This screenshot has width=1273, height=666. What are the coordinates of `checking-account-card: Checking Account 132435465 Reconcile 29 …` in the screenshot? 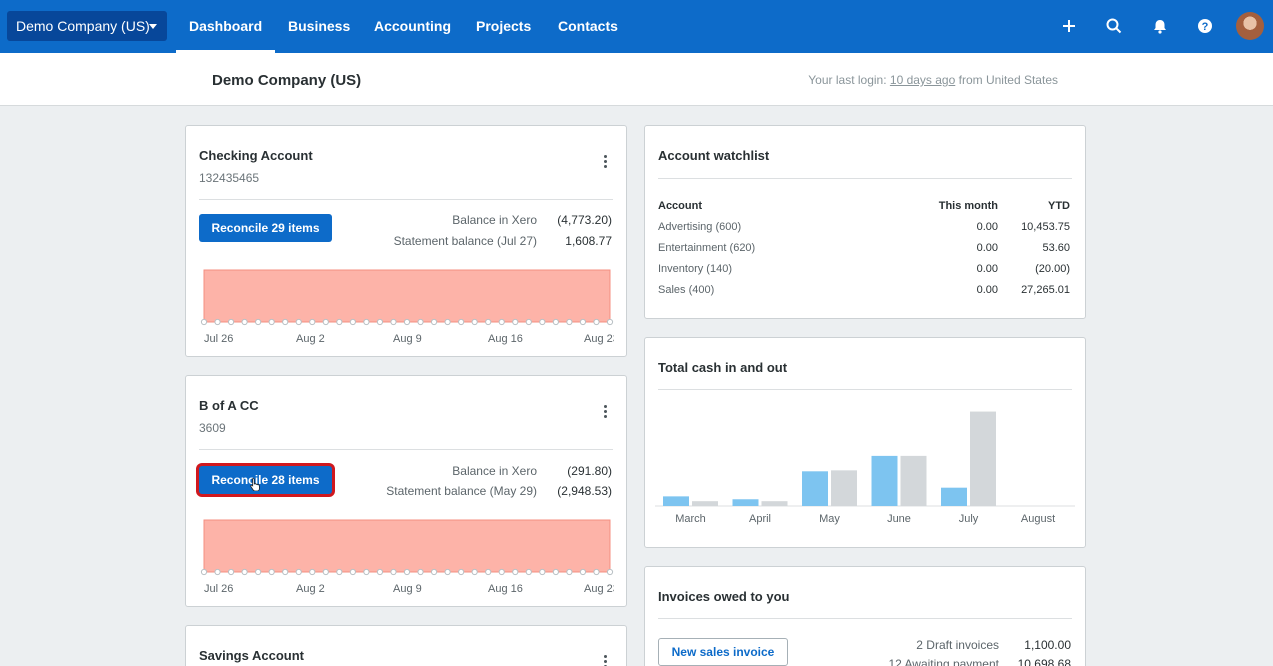 It's located at (406, 241).